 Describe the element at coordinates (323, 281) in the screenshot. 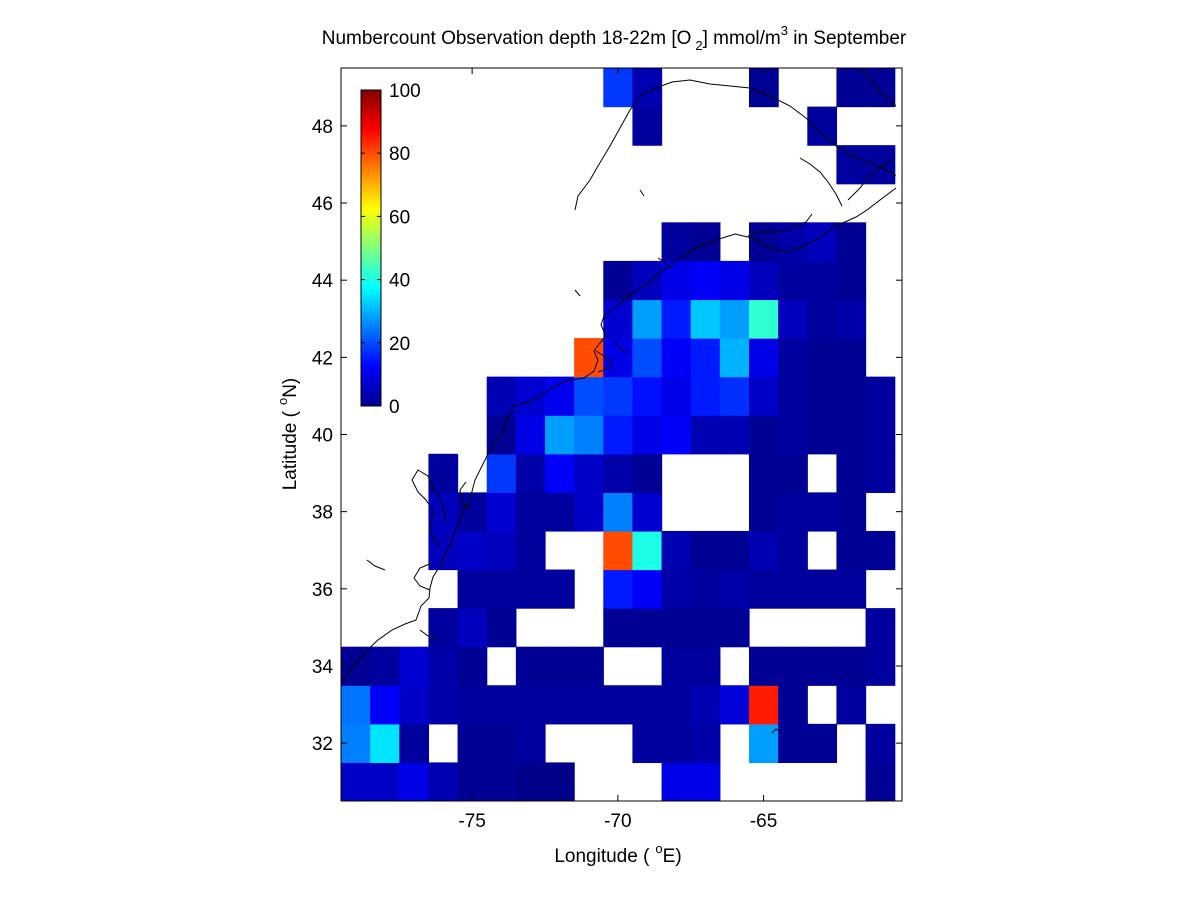

I see `y-tick-label: 44` at that location.